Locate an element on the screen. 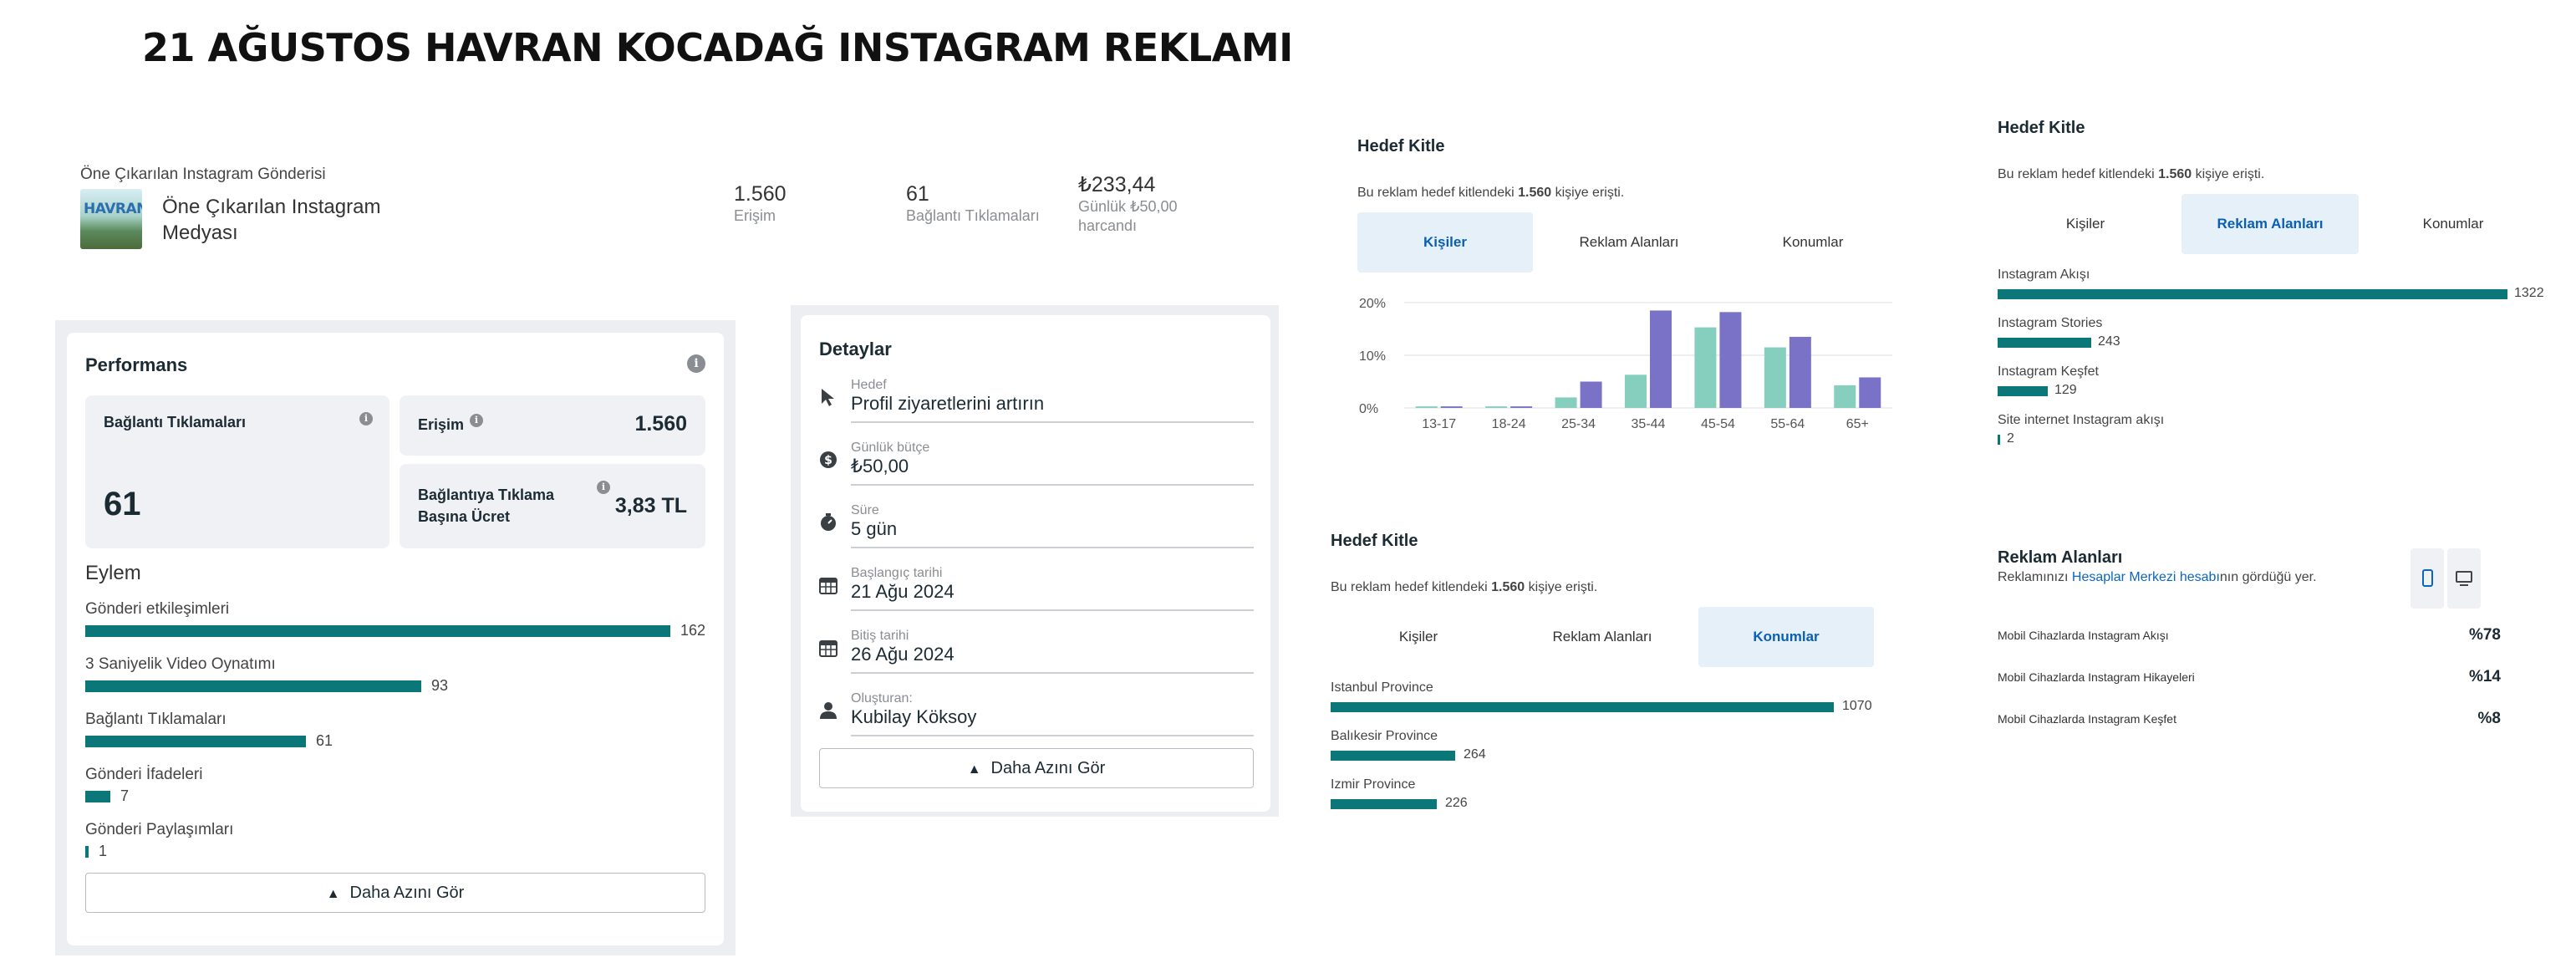 This screenshot has width=2576, height=968. stat-label: Bağlantı Tıklamaları is located at coordinates (973, 216).